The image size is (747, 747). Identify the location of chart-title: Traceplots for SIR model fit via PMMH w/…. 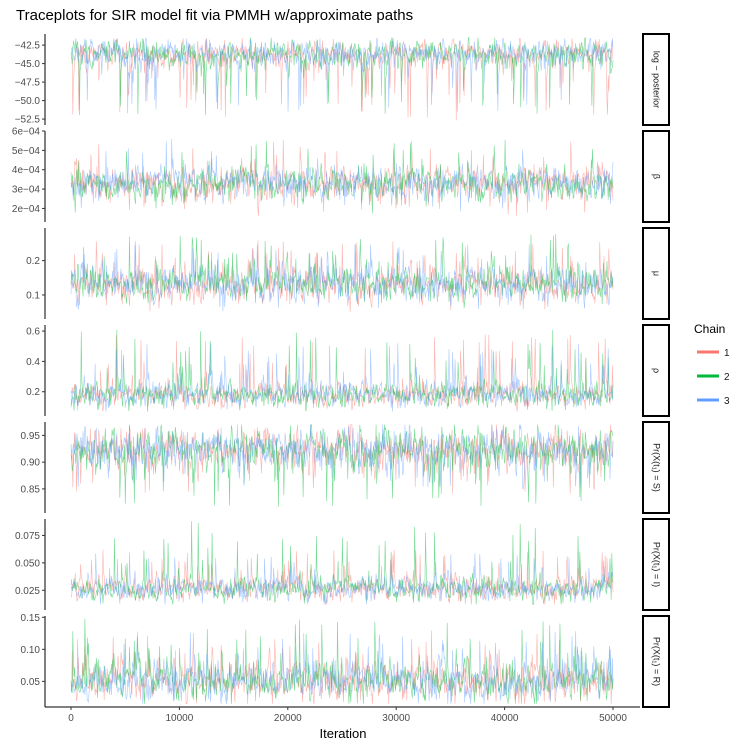
(214, 15).